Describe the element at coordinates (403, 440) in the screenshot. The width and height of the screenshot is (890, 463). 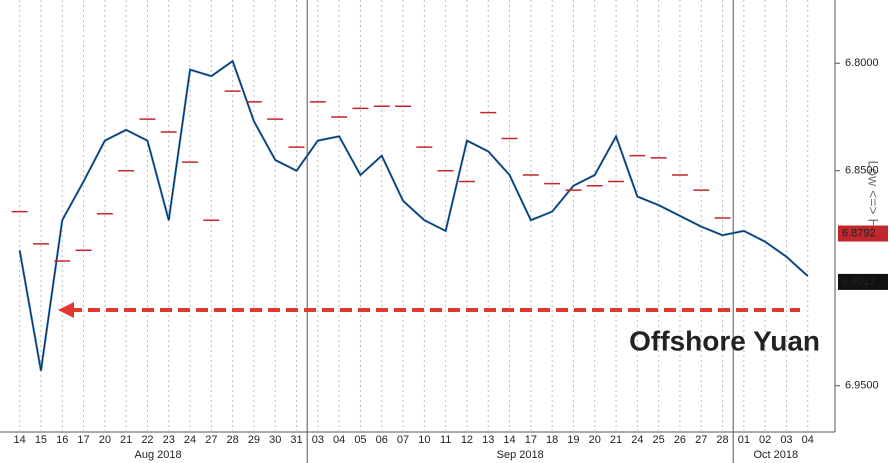
I see `x-tick-label: 07` at that location.